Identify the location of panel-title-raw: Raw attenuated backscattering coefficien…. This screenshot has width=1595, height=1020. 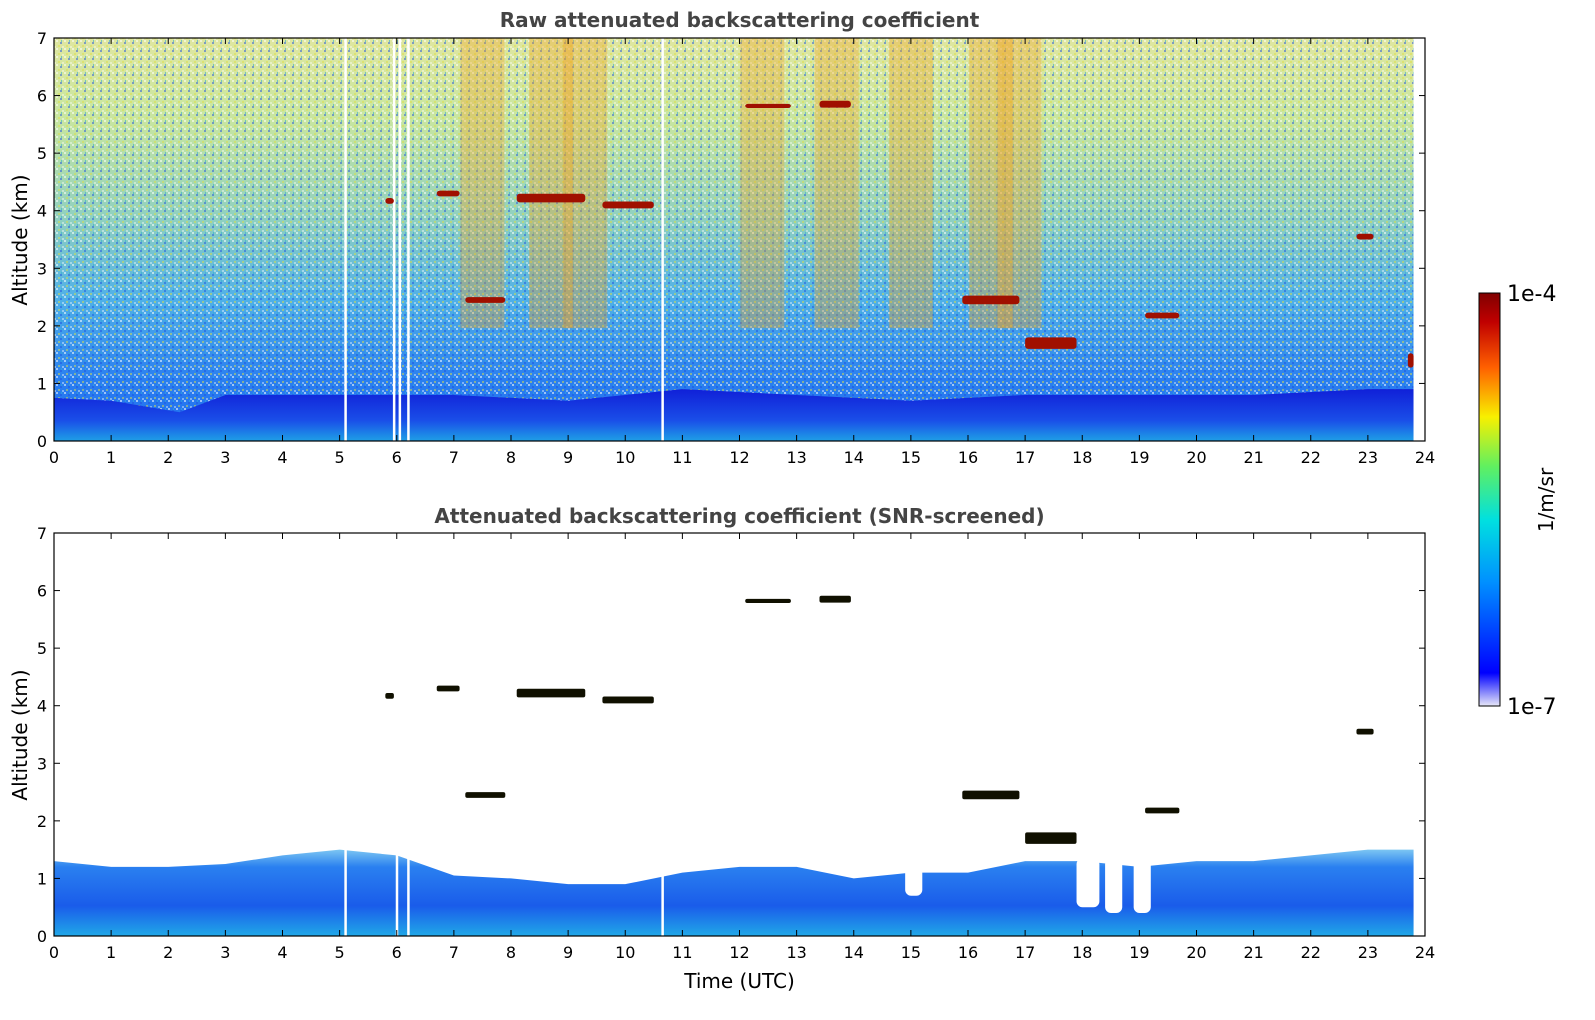
(740, 20).